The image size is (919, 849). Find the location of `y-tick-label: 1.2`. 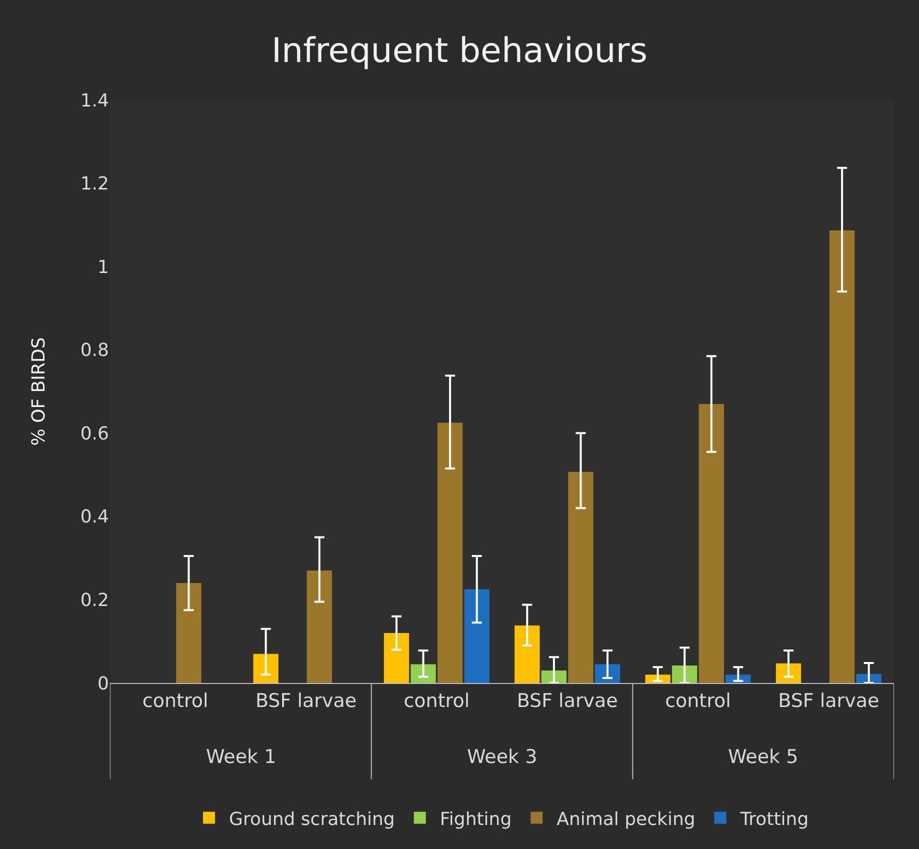

y-tick-label: 1.2 is located at coordinates (94, 184).